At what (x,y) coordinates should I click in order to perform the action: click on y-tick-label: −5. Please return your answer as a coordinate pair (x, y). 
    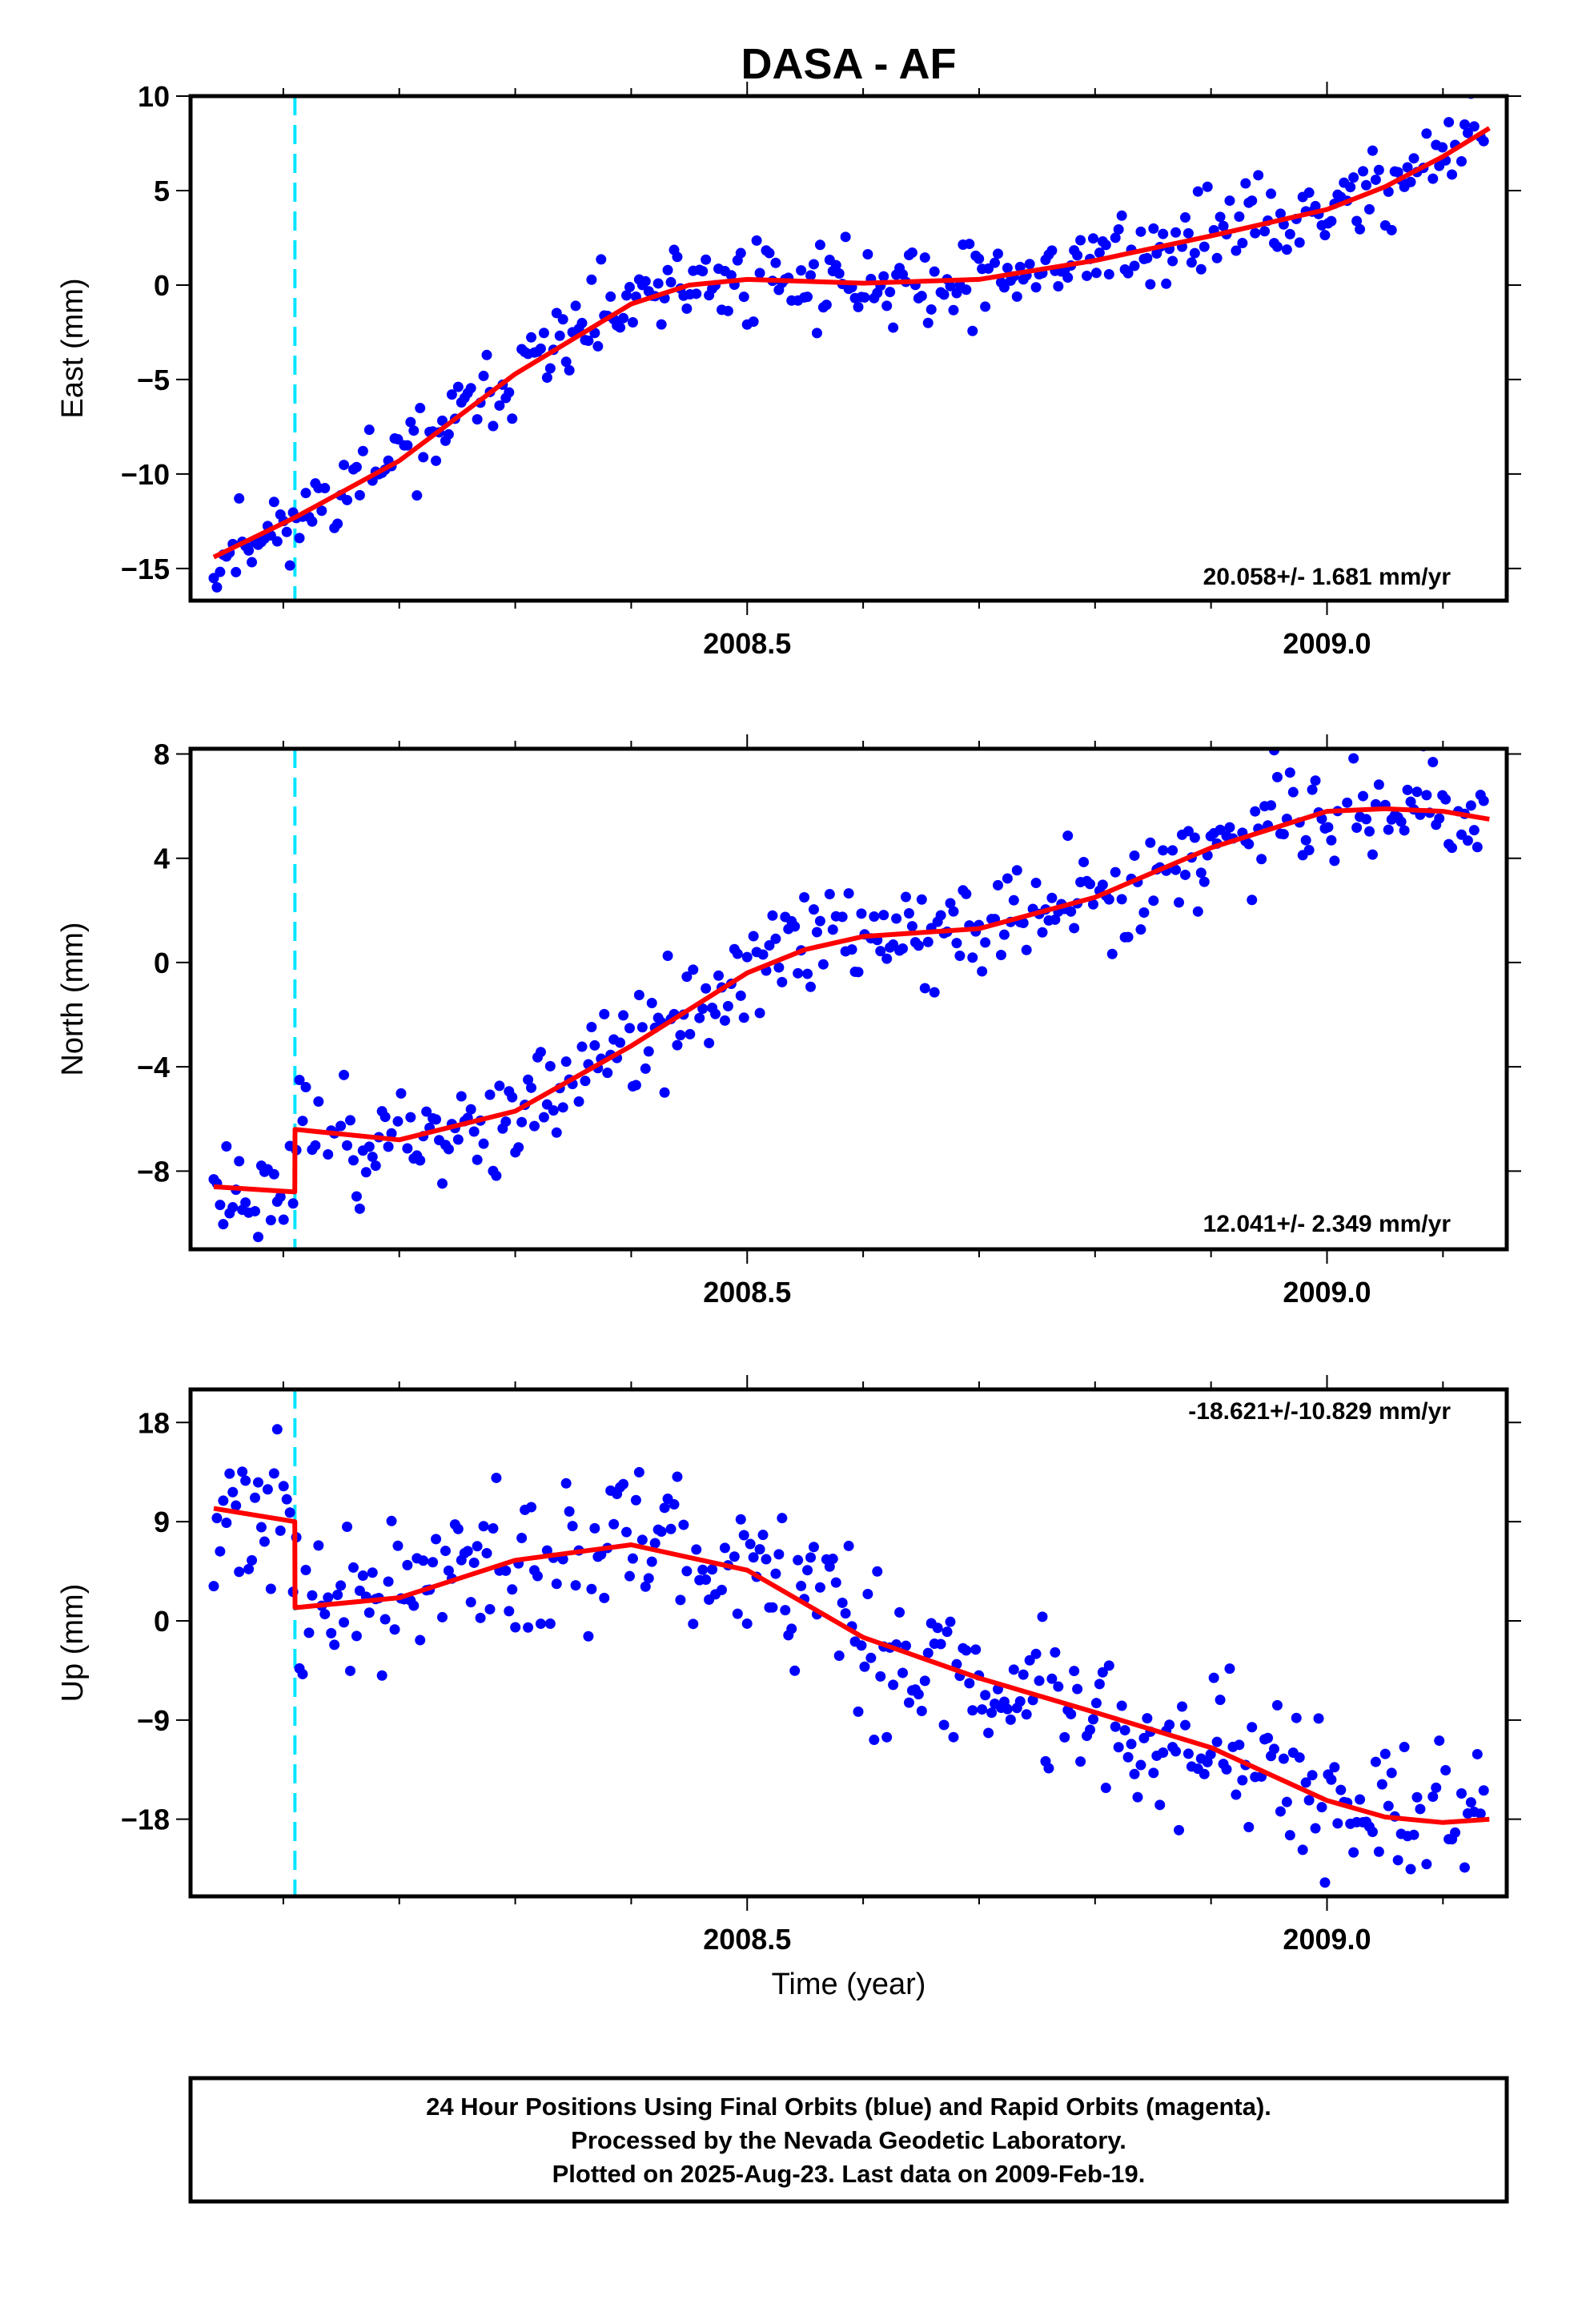
    Looking at the image, I should click on (154, 380).